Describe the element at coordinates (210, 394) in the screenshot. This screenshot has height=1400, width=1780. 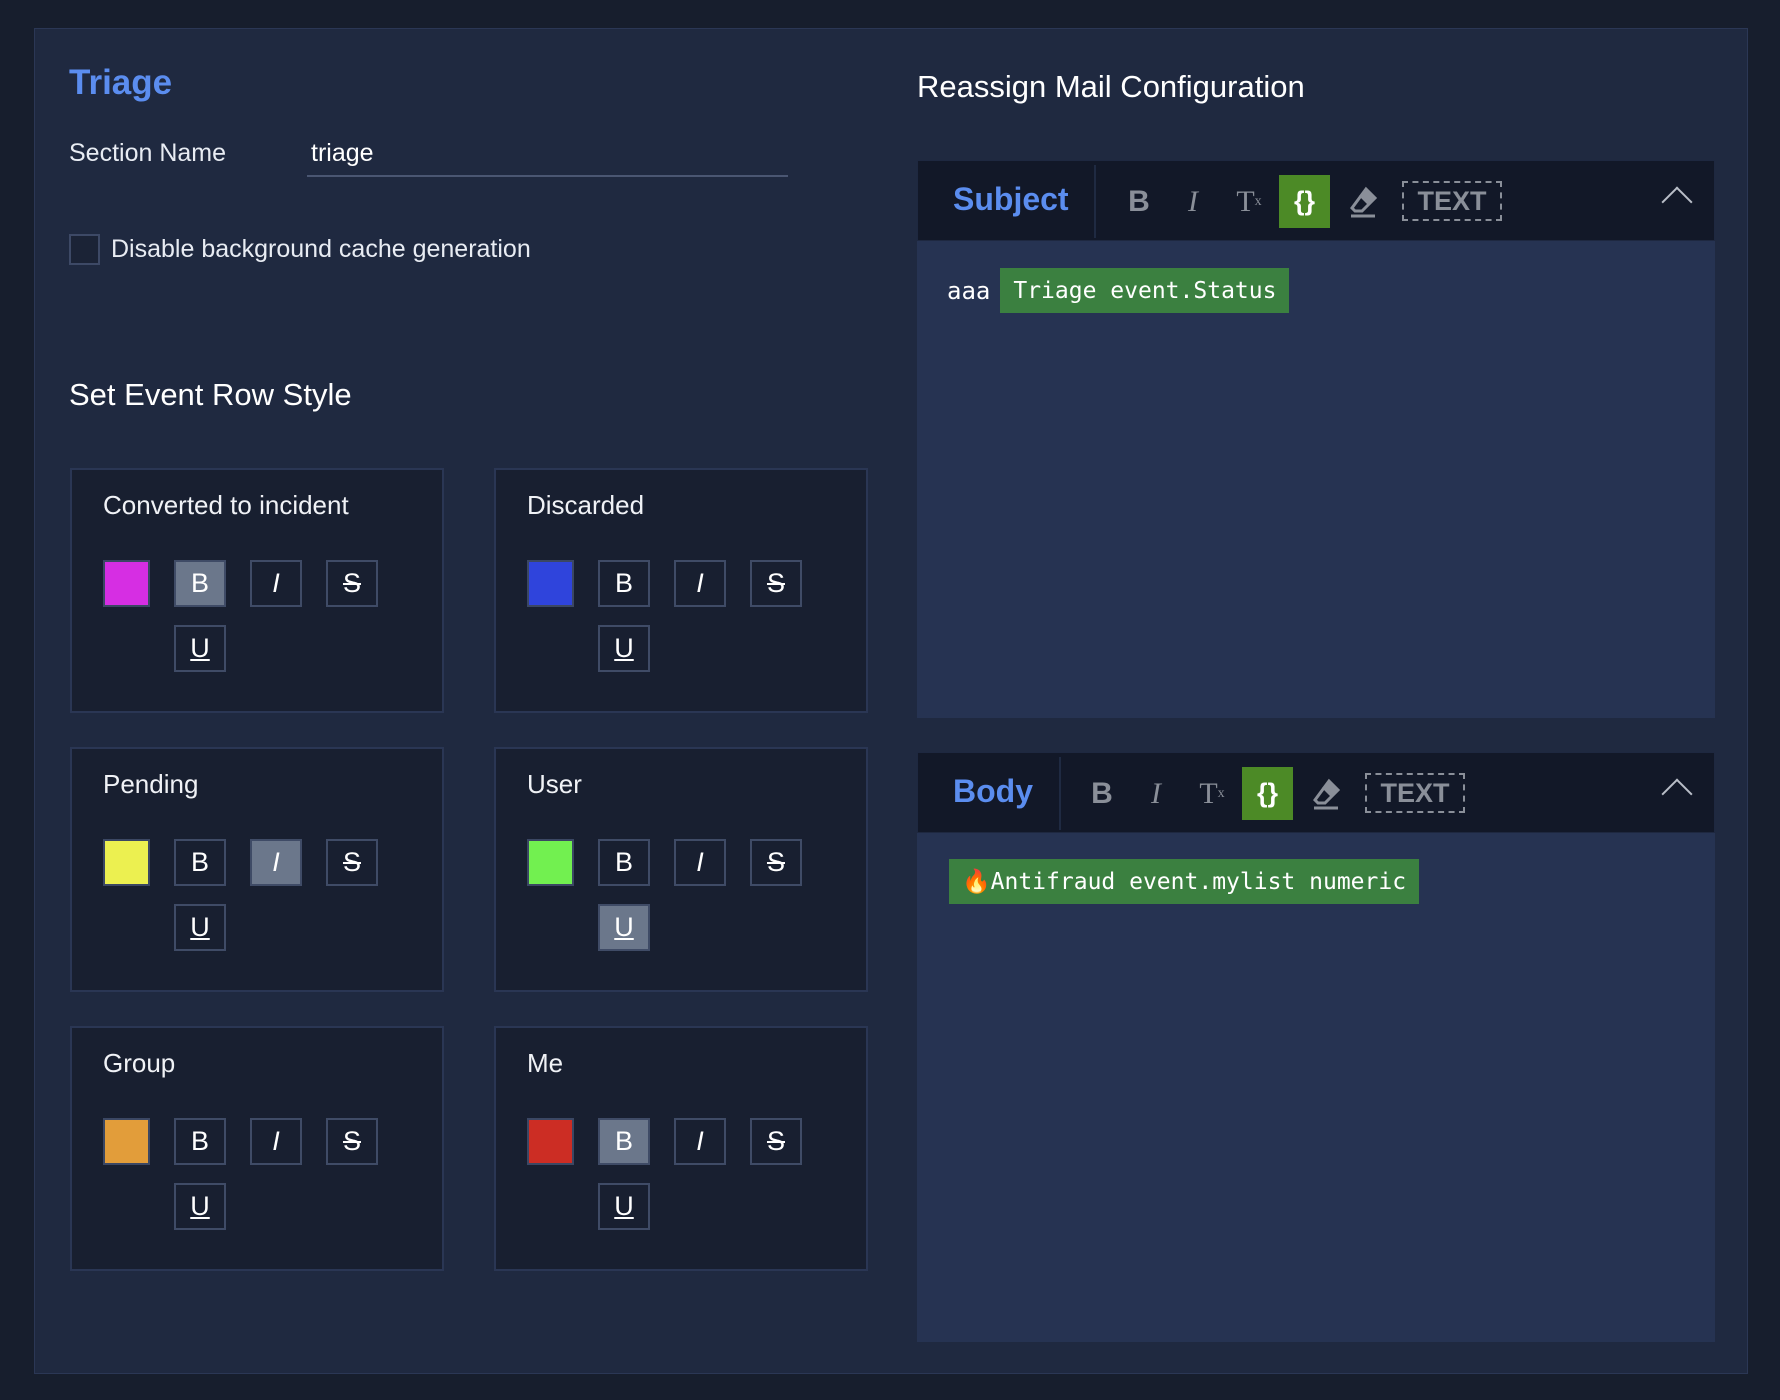
I see `row-style-heading: Set Event Row Style` at that location.